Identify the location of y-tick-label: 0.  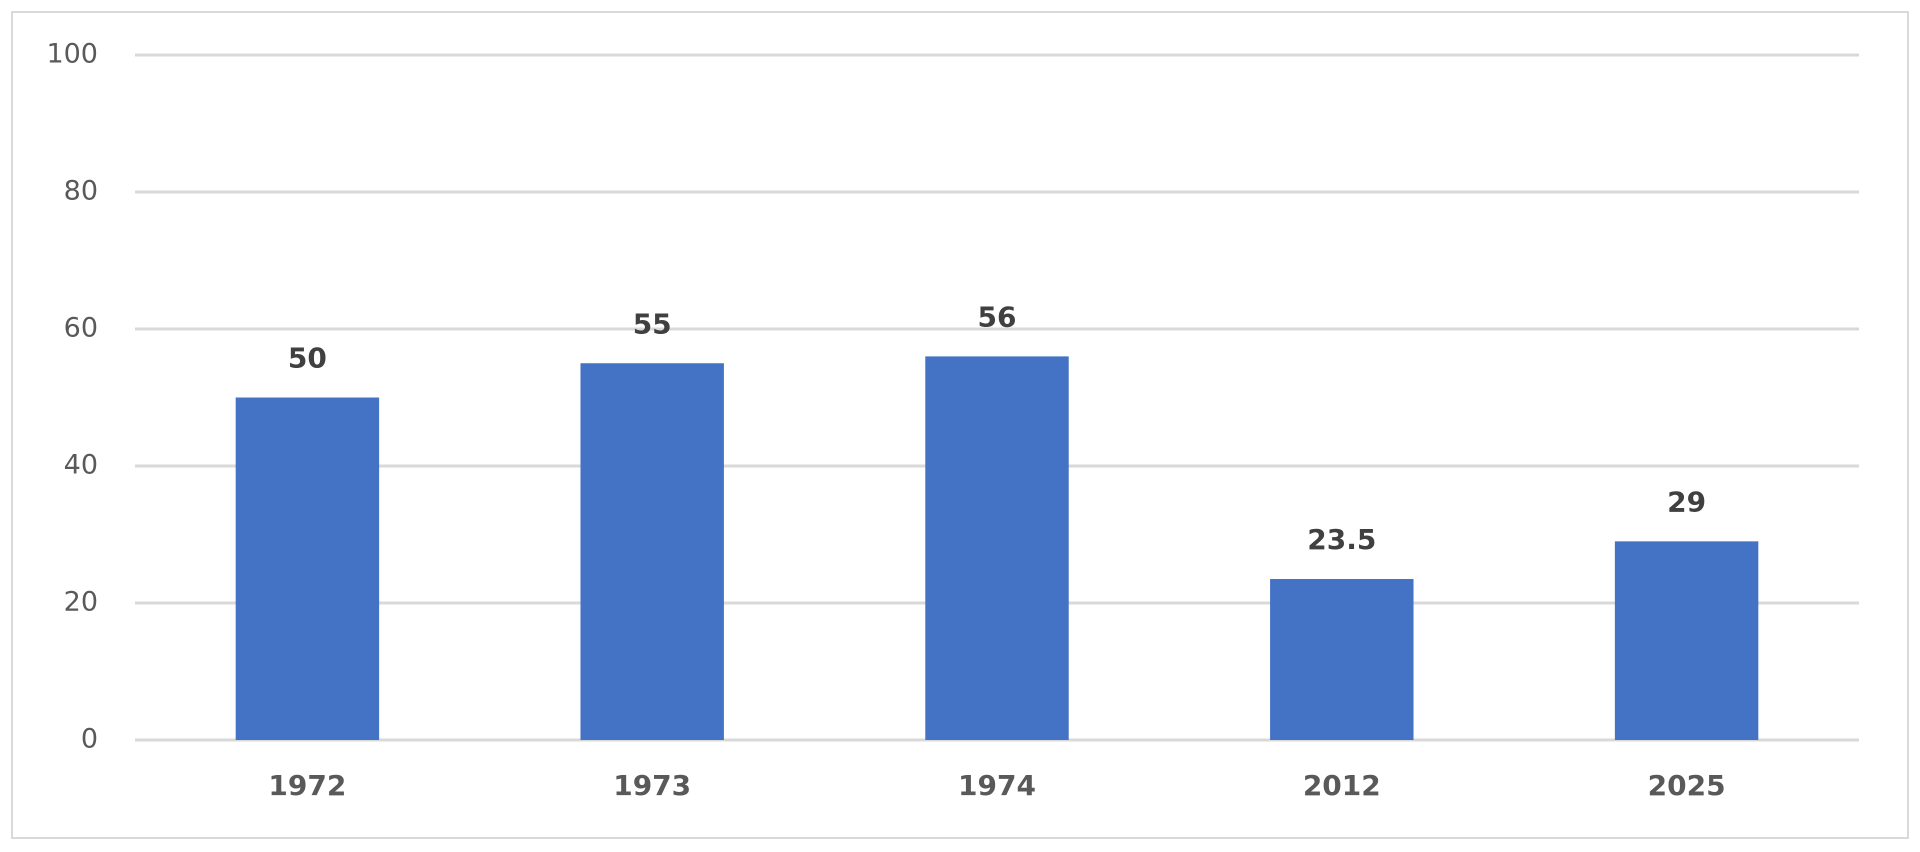
(89, 739).